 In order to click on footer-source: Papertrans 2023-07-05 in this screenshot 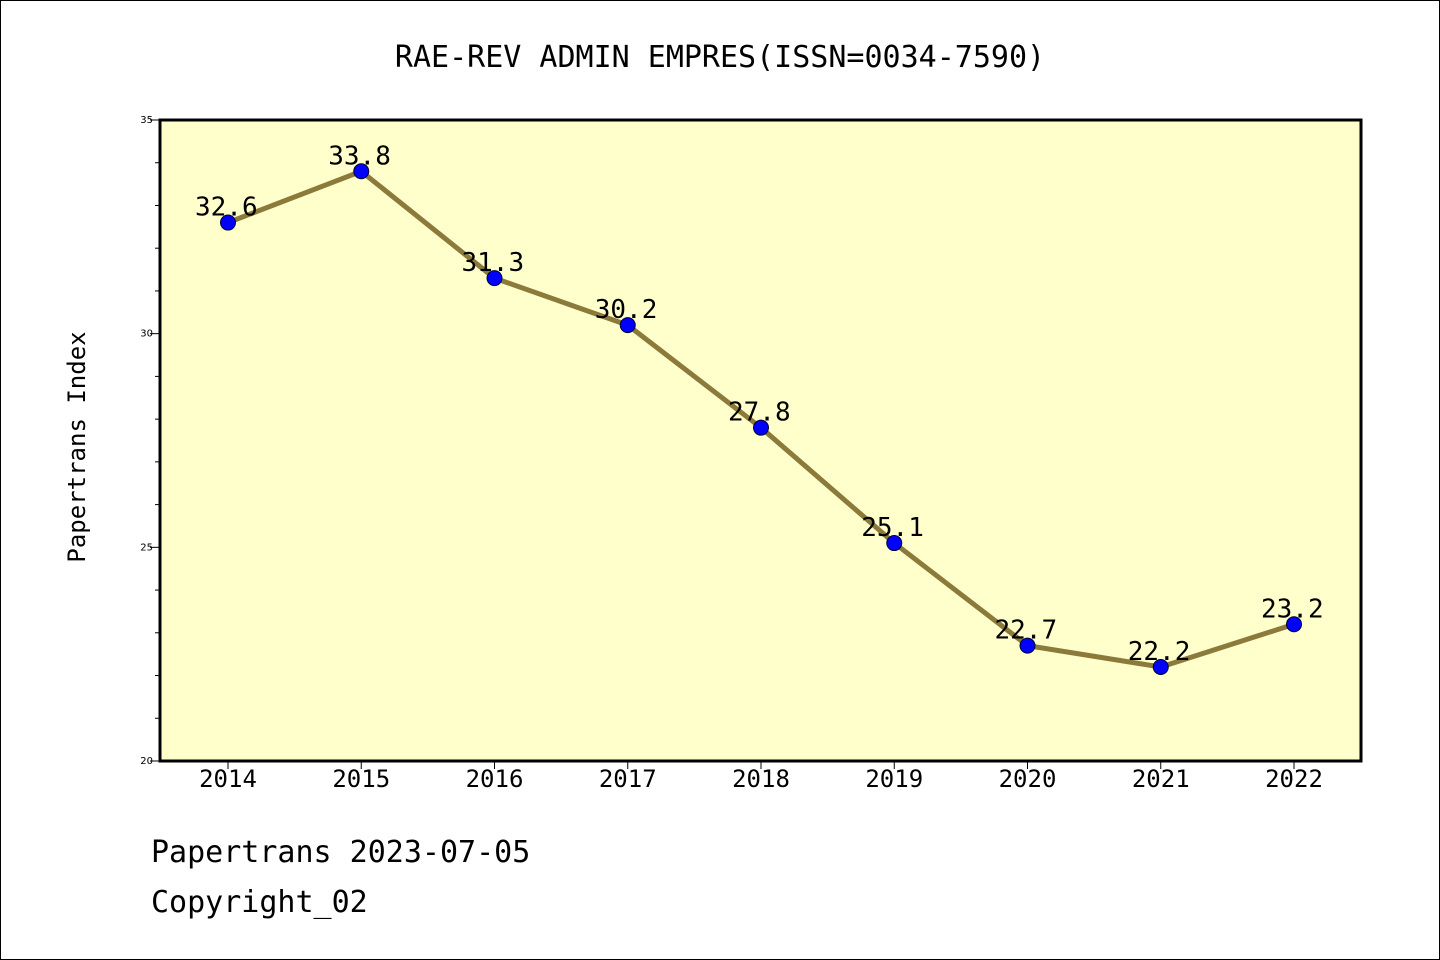, I will do `click(341, 852)`.